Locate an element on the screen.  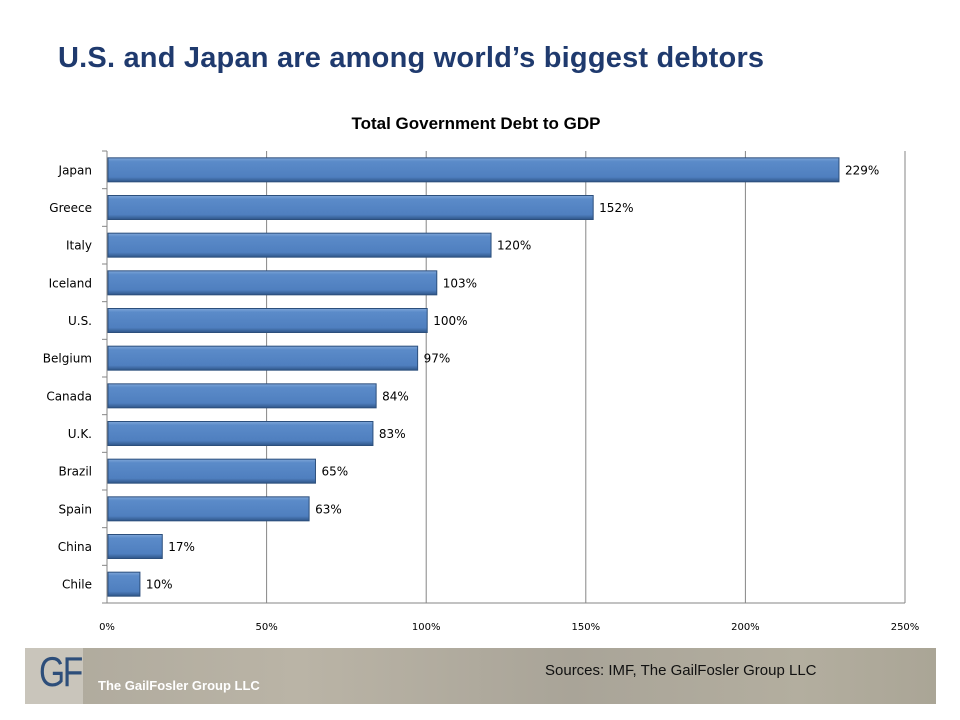
data-label: 63% is located at coordinates (328, 509).